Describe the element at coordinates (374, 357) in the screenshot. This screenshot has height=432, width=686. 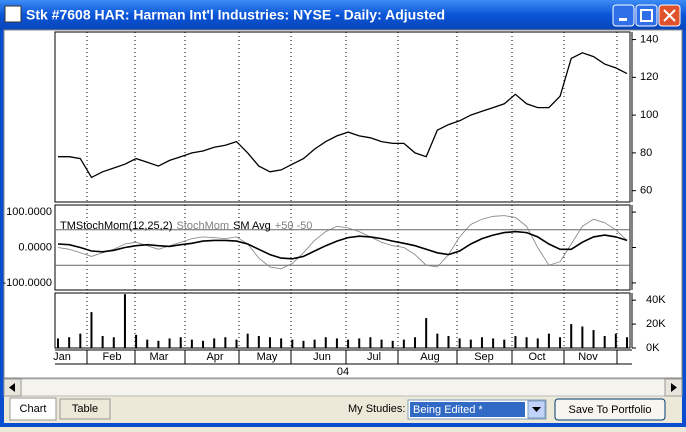
I see `month-label: Jul` at that location.